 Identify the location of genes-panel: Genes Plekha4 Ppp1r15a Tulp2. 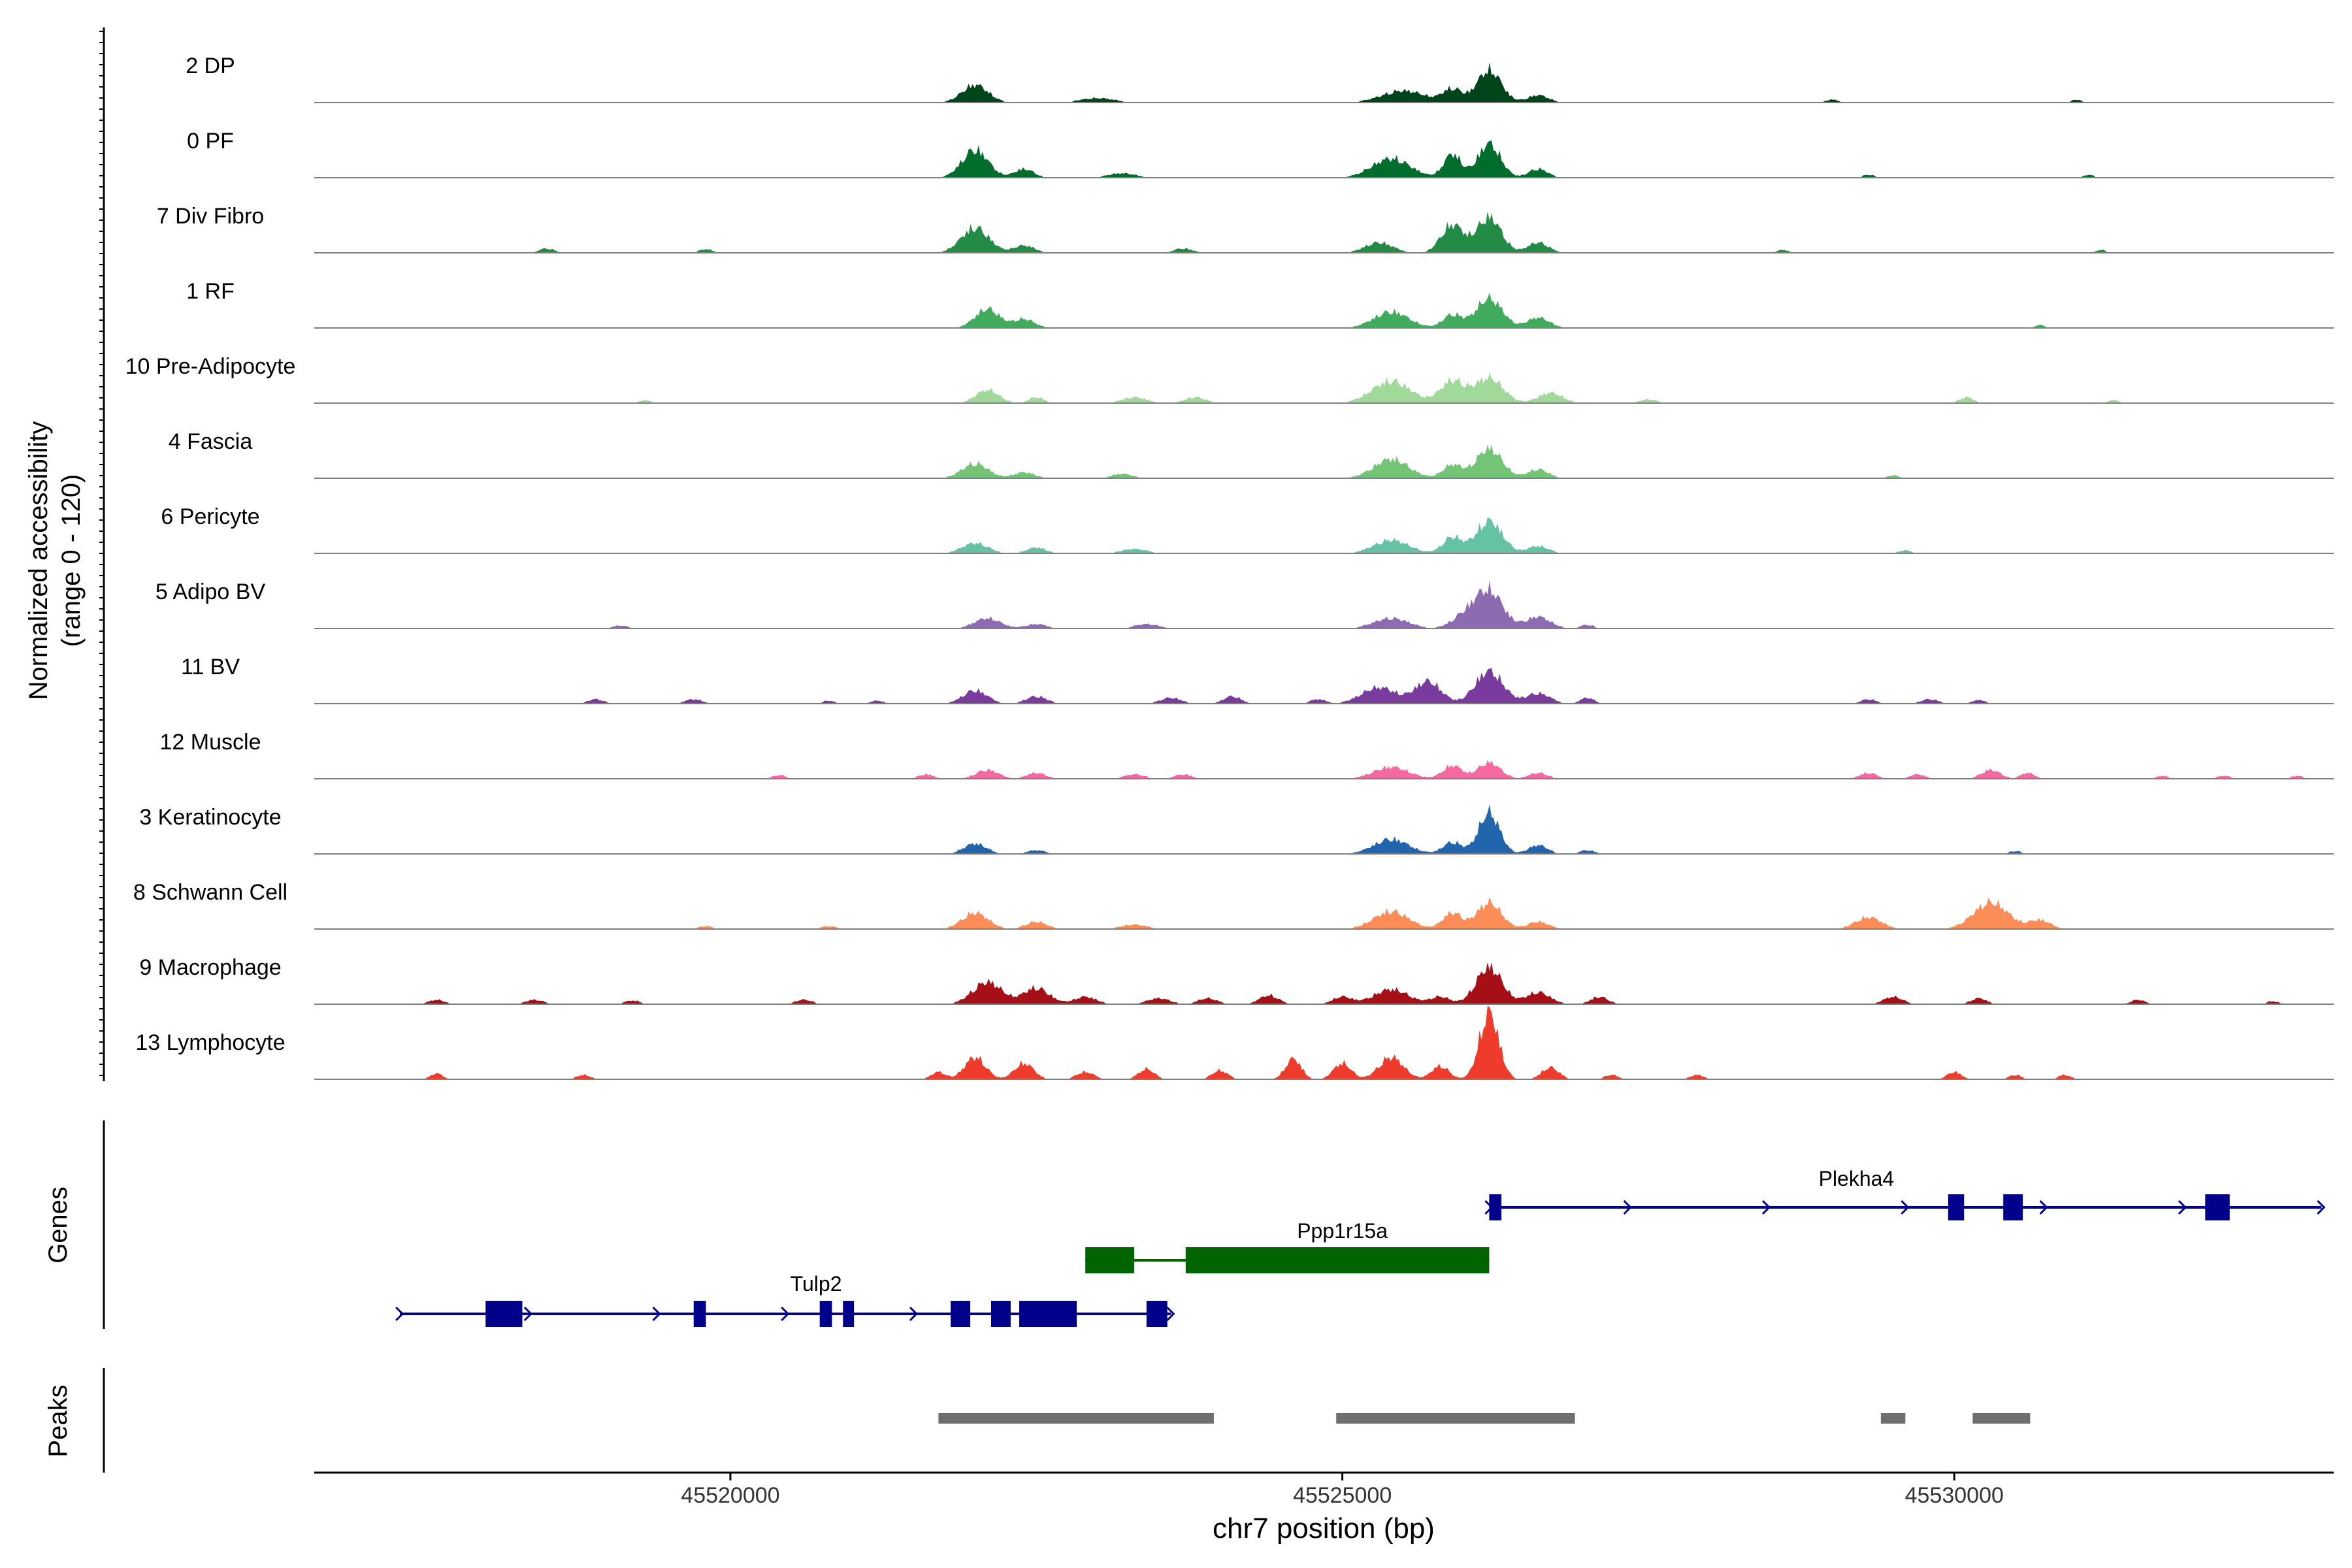
(1185, 1224).